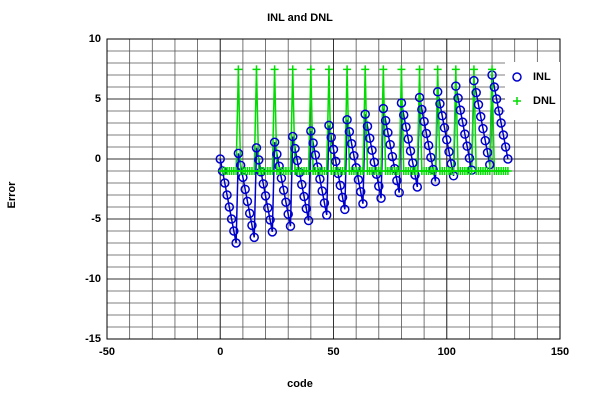 This screenshot has height=400, width=600. What do you see at coordinates (447, 352) in the screenshot?
I see `x-tick-label: 100` at bounding box center [447, 352].